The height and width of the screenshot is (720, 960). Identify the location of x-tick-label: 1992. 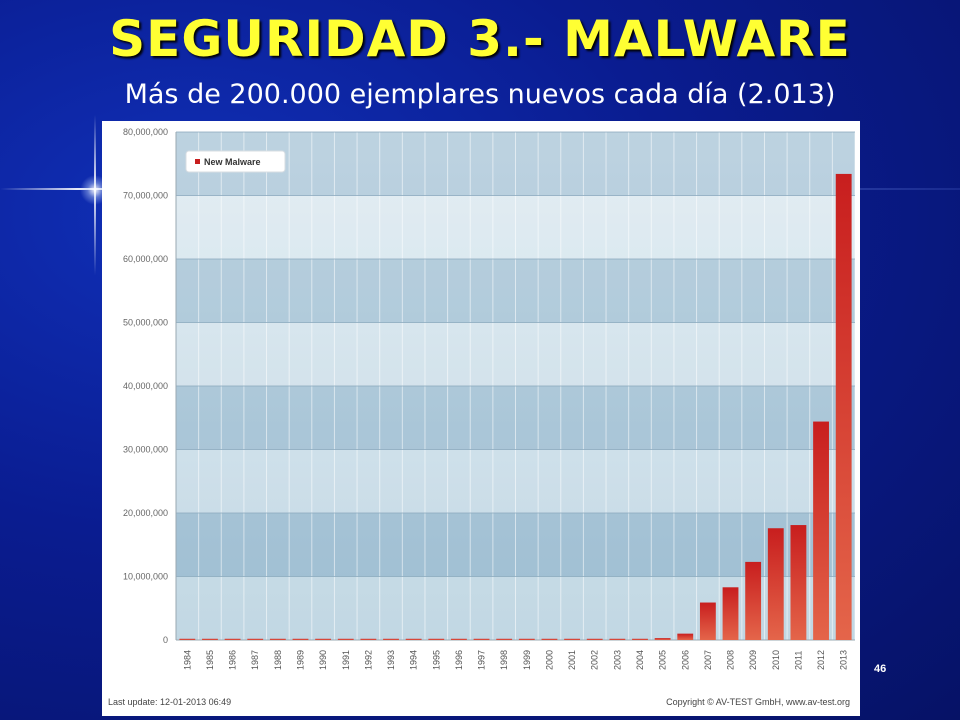
(368, 660).